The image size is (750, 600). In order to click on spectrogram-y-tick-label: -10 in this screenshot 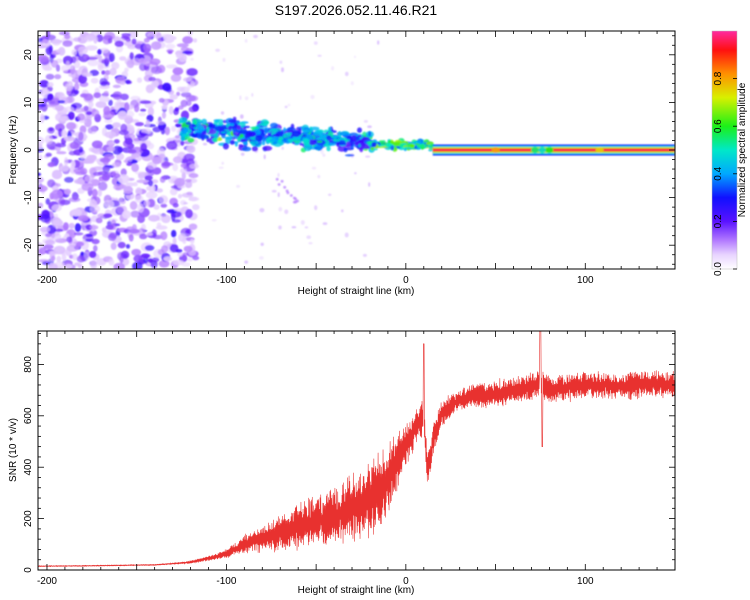, I will do `click(28, 197)`.